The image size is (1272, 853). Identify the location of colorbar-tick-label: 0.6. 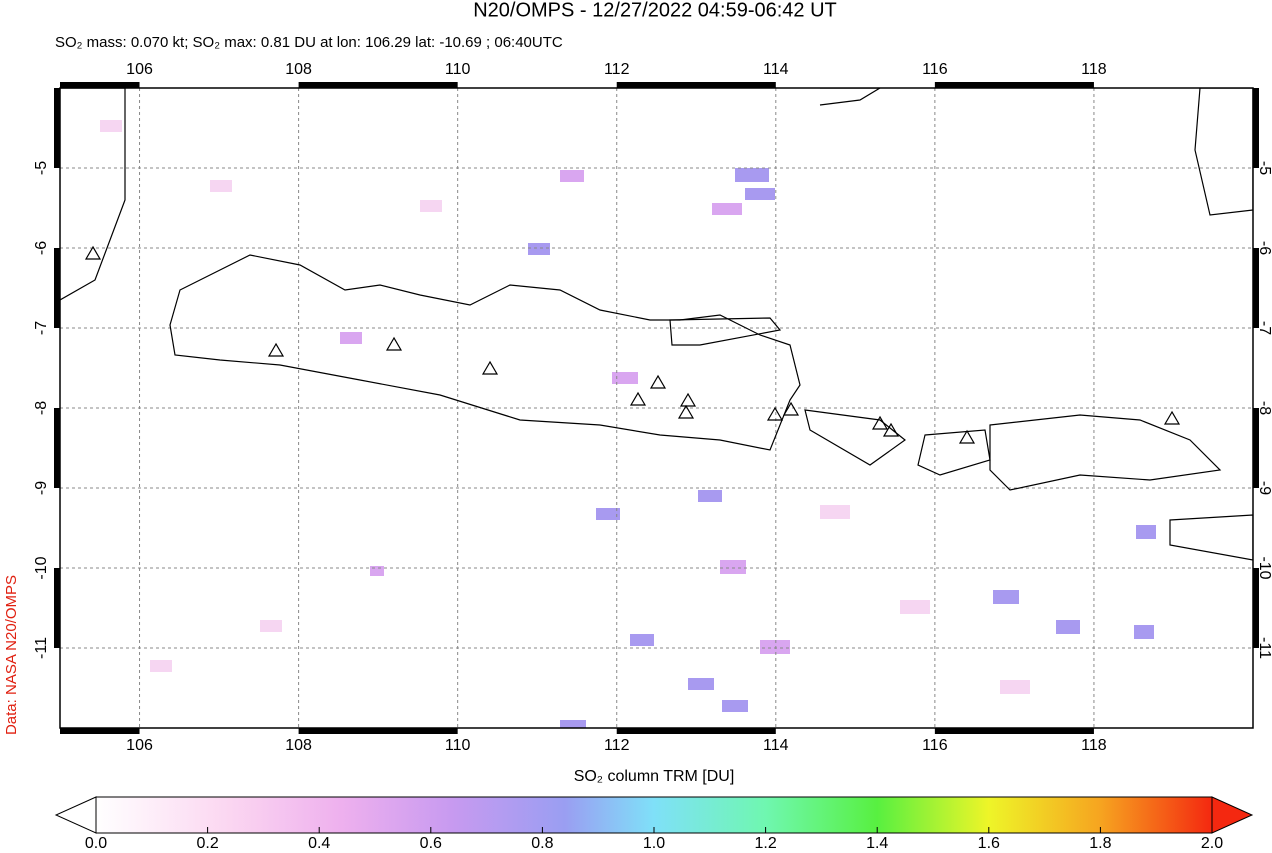
(431, 843).